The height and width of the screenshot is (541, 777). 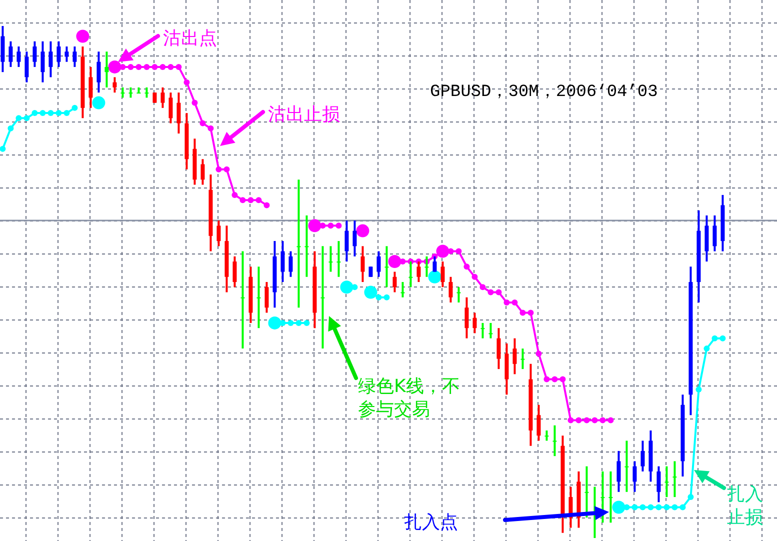 What do you see at coordinates (190, 38) in the screenshot?
I see `annotation: 沽出点` at bounding box center [190, 38].